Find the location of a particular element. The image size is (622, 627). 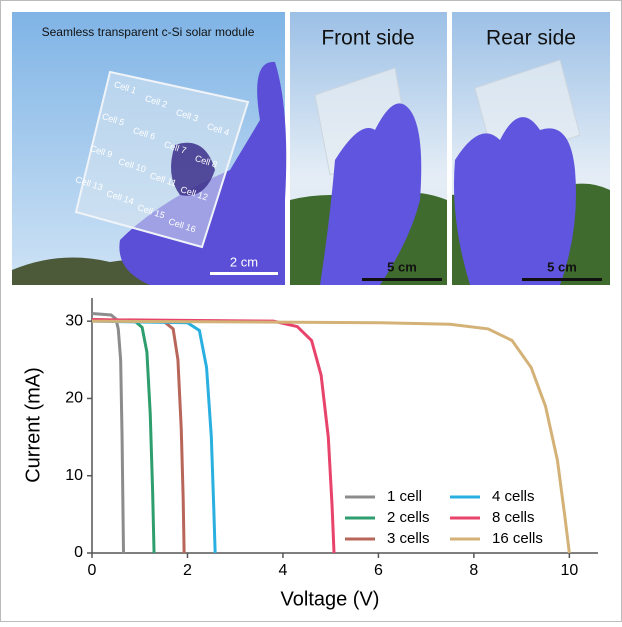

legend-label: 3 cells is located at coordinates (408, 538).